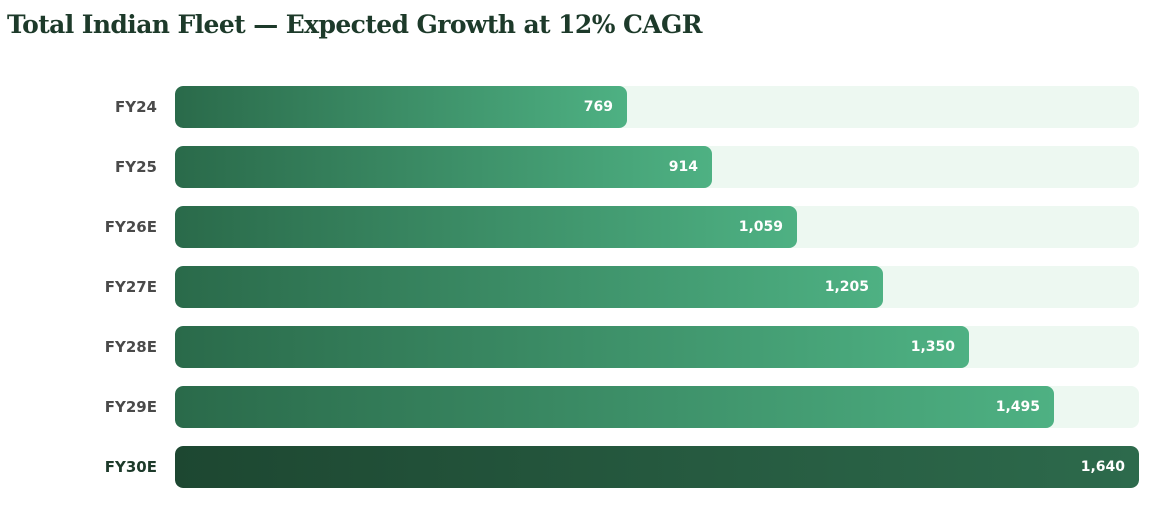 This screenshot has height=510, width=1153. I want to click on value-label: 1,640, so click(1102, 467).